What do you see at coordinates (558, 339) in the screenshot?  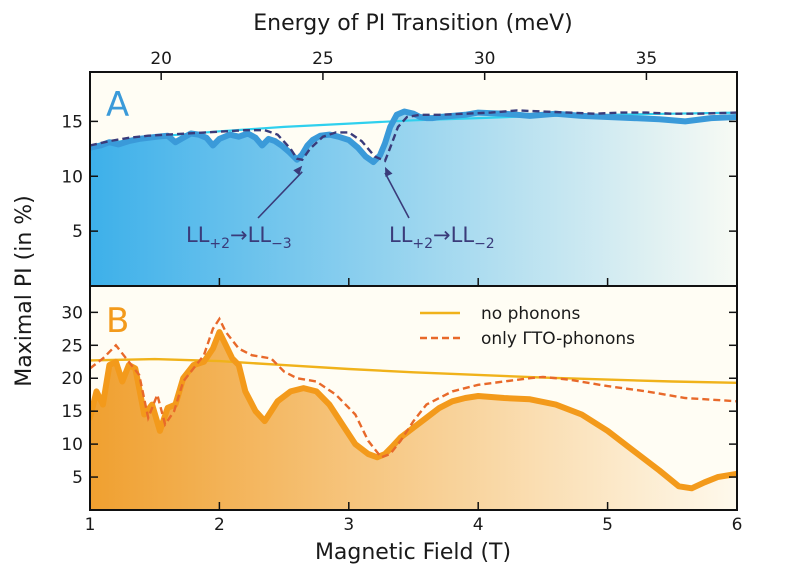 I see `legend-gto-phonons-label: only ΓTO-phonons` at bounding box center [558, 339].